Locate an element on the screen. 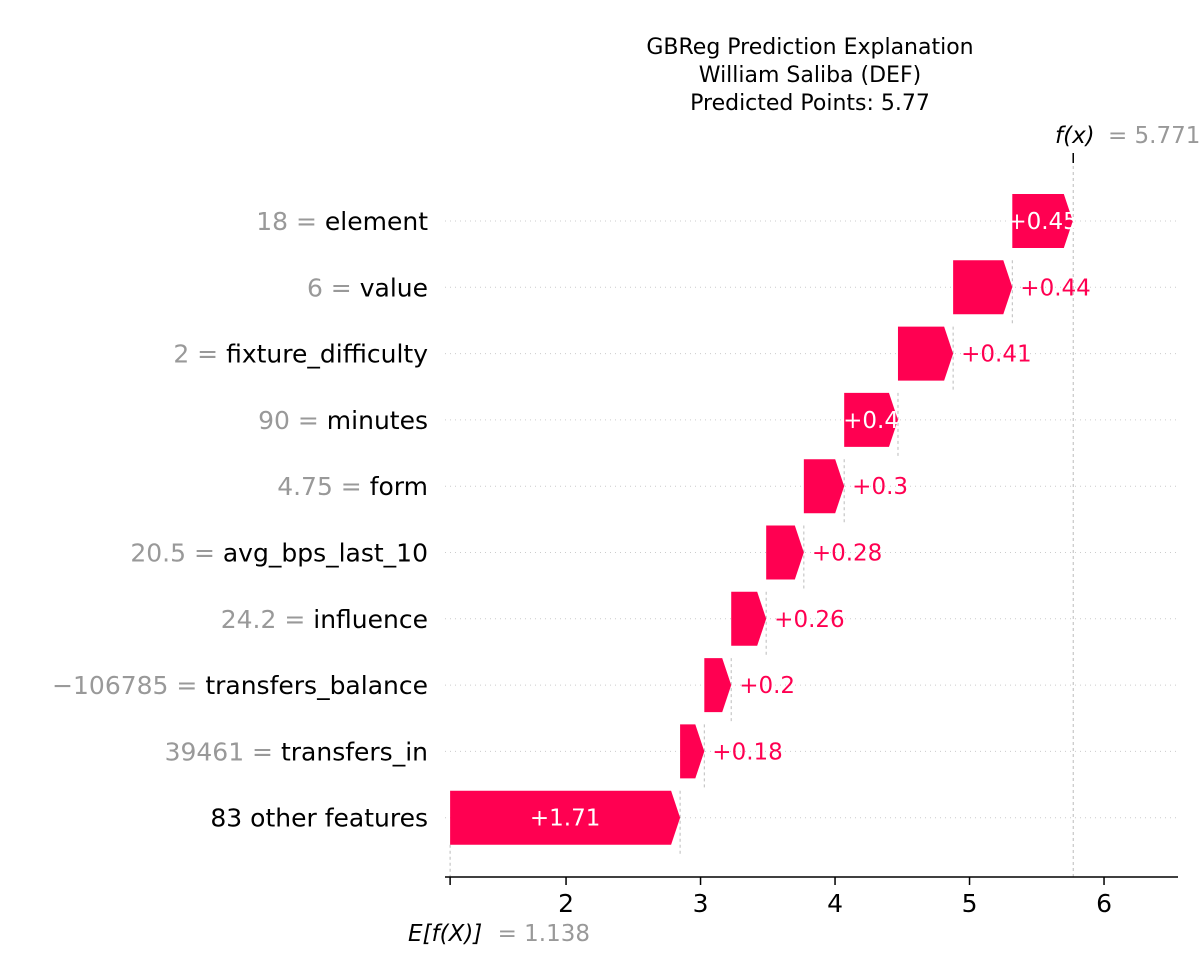 This screenshot has height=975, width=1200. output-value-number: = 5.771 is located at coordinates (1154, 136).